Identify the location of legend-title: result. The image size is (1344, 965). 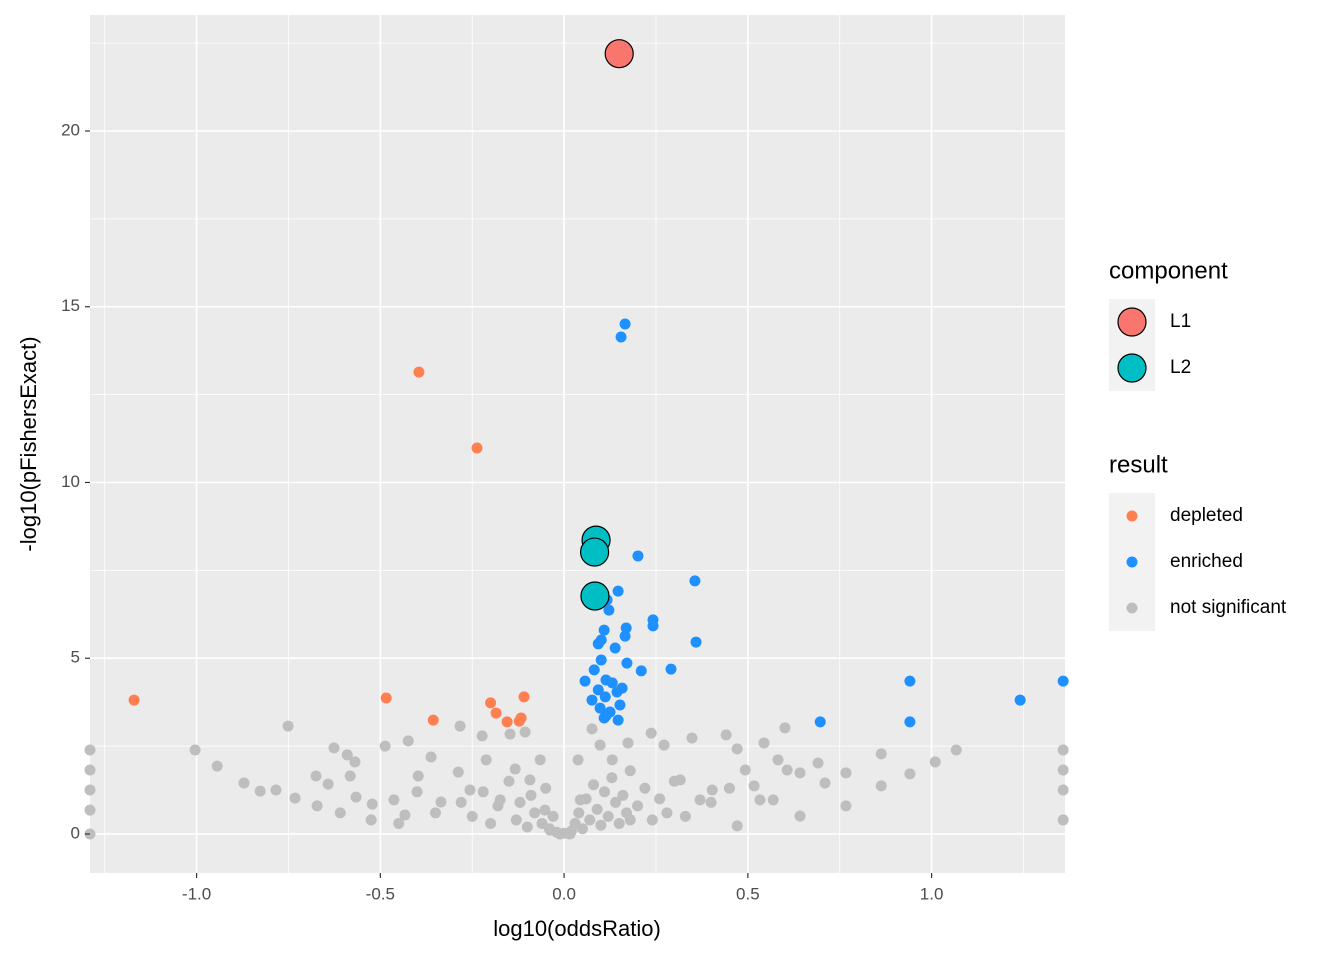
(1138, 464).